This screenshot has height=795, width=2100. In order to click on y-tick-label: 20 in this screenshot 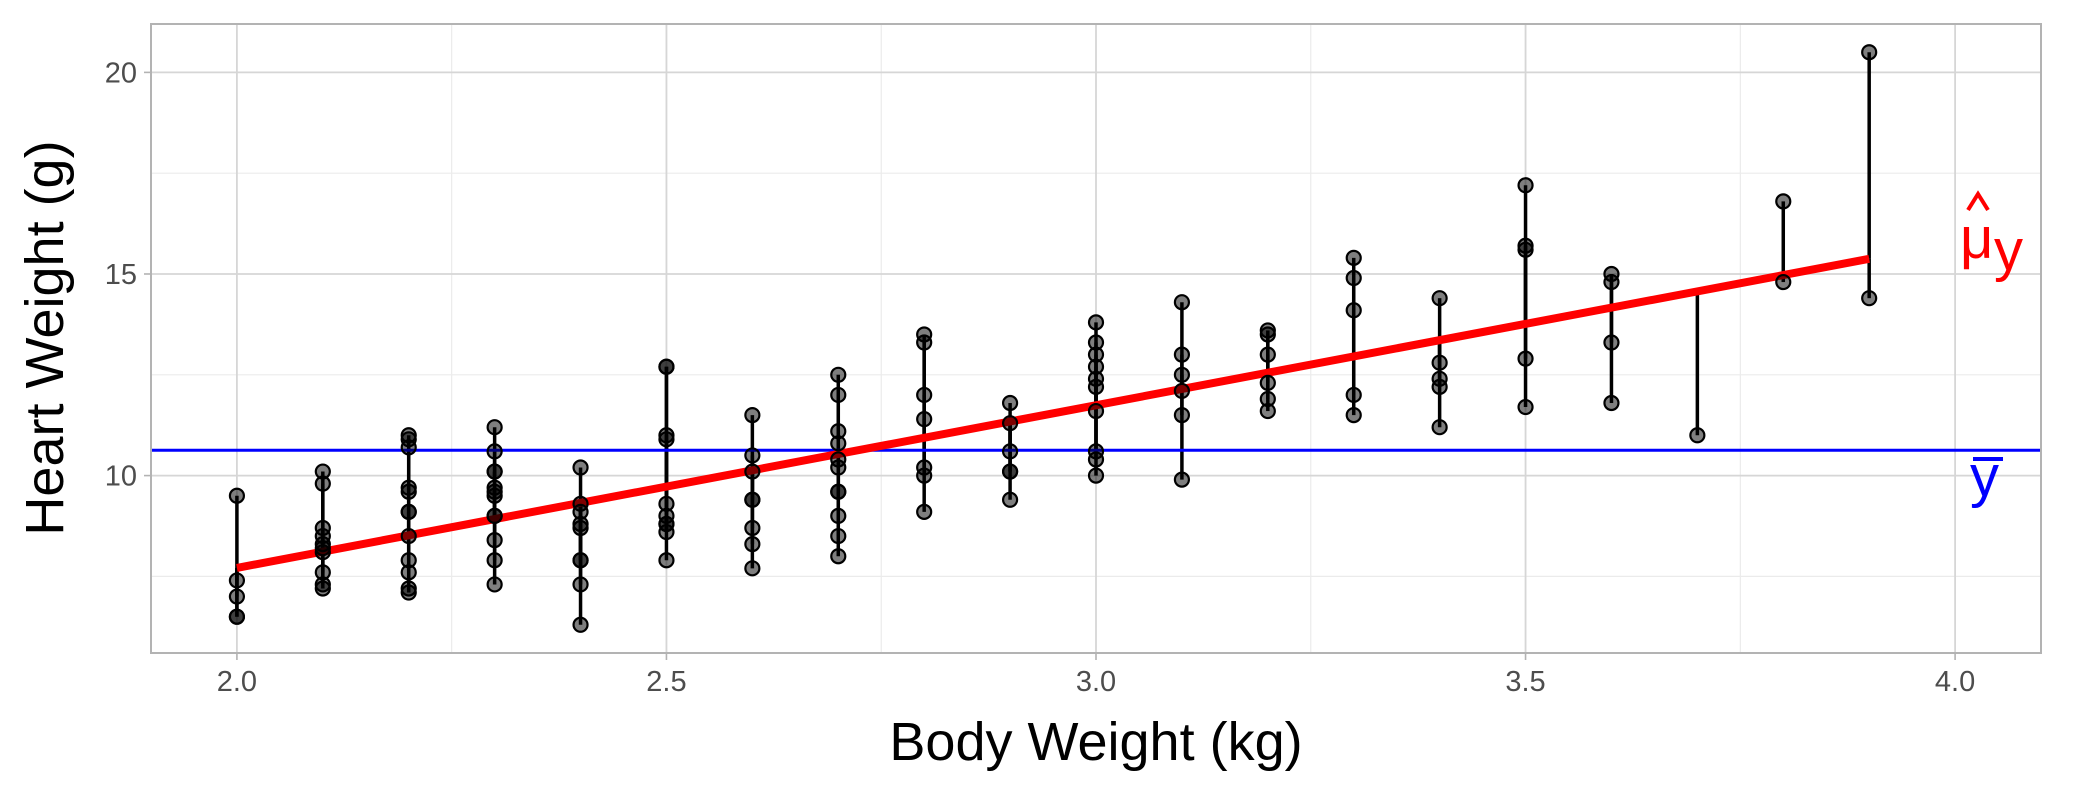, I will do `click(121, 73)`.